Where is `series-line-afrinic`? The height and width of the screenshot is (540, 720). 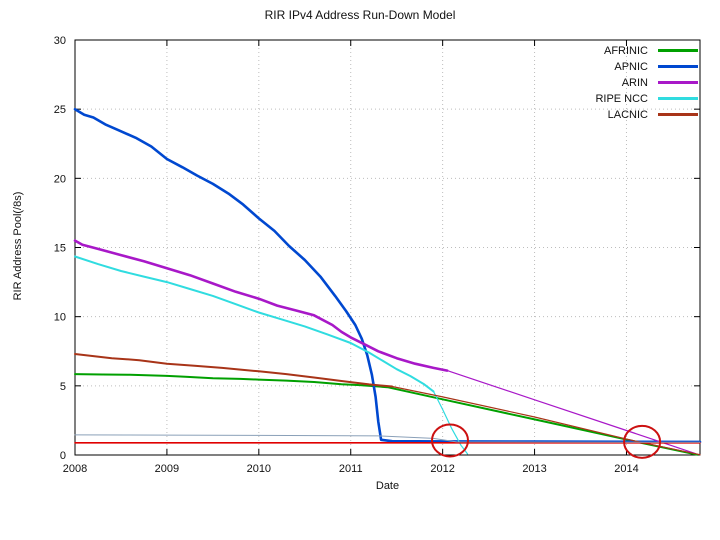
series-line-afrinic is located at coordinates (386, 414).